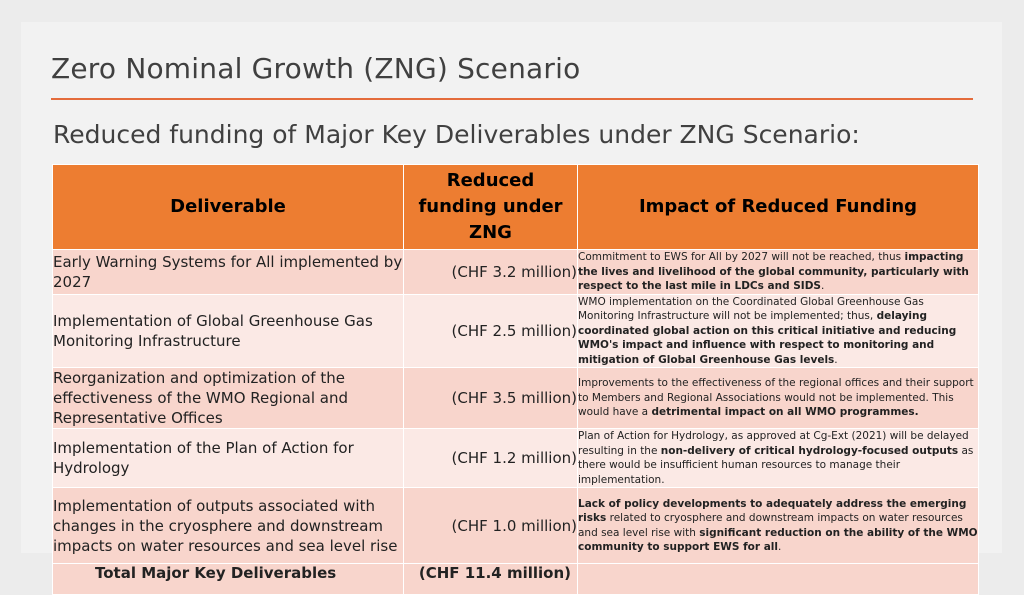  I want to click on funding-cell: (CHF 3.2 million), so click(490, 272).